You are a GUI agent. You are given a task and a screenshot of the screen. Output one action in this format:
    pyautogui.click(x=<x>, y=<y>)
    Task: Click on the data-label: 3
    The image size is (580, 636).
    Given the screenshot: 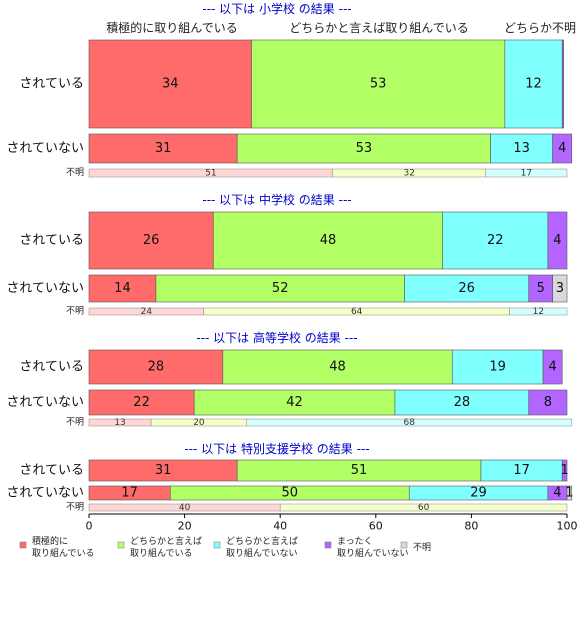 What is the action you would take?
    pyautogui.click(x=560, y=288)
    